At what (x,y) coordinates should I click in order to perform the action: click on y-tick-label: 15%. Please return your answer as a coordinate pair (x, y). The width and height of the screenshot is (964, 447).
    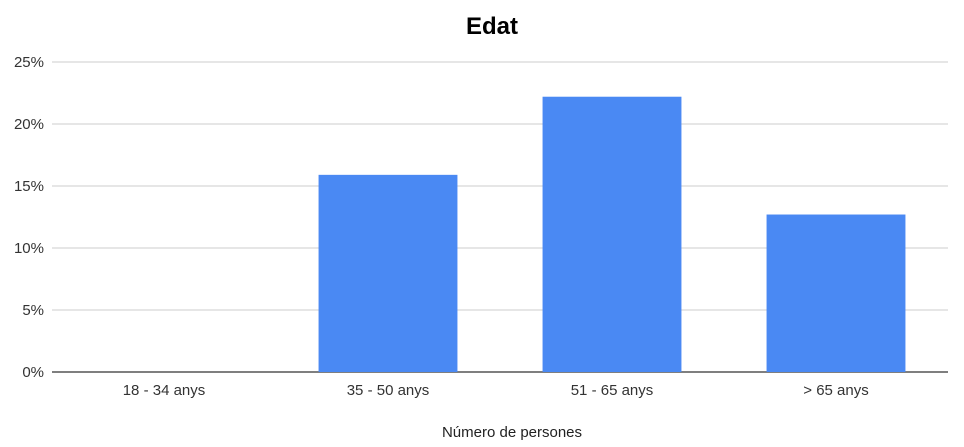
    Looking at the image, I should click on (29, 186).